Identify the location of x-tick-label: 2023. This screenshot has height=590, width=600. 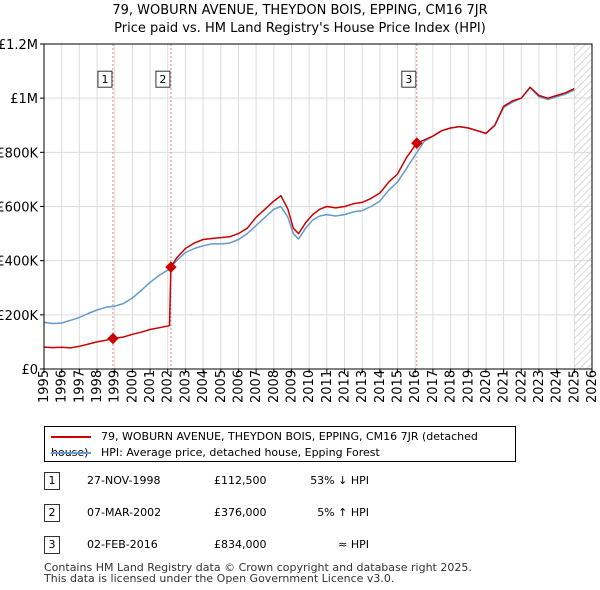
(539, 386).